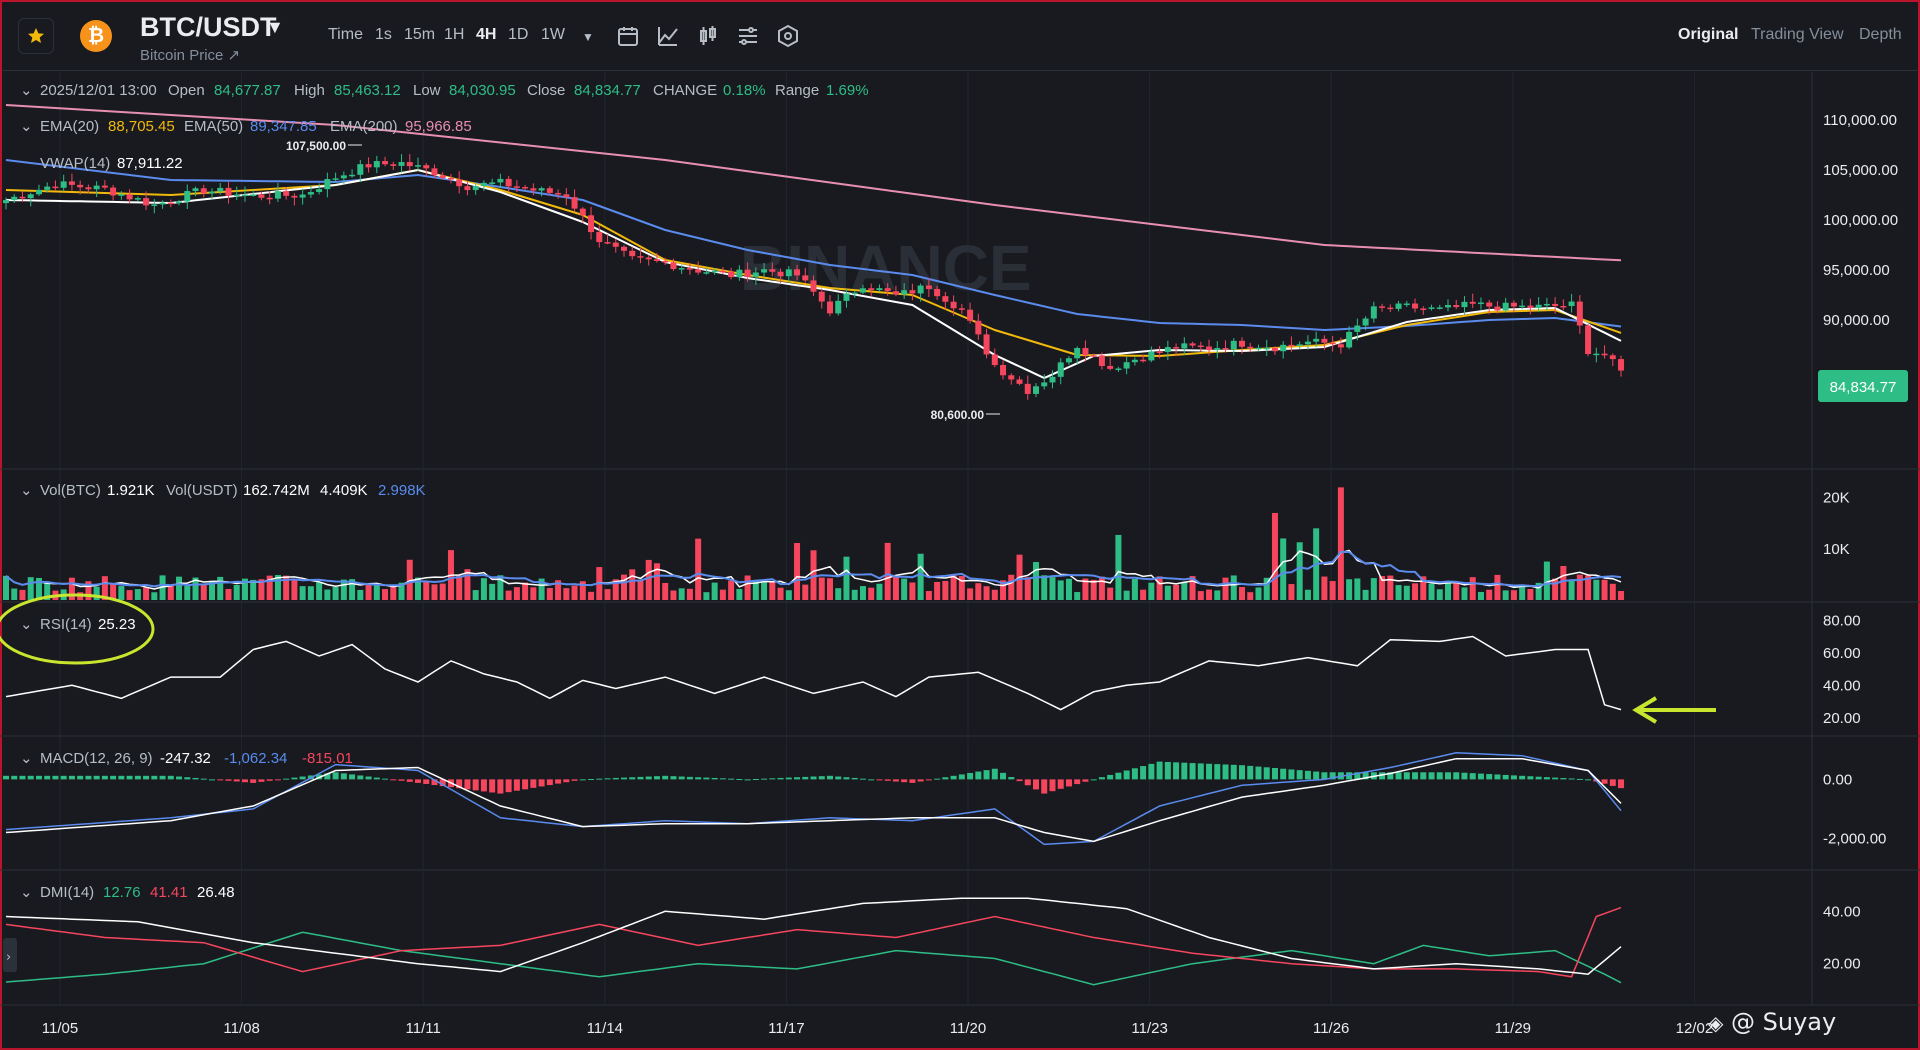 This screenshot has height=1050, width=1920. Describe the element at coordinates (748, 36) in the screenshot. I see `layout-settings-icon` at that location.